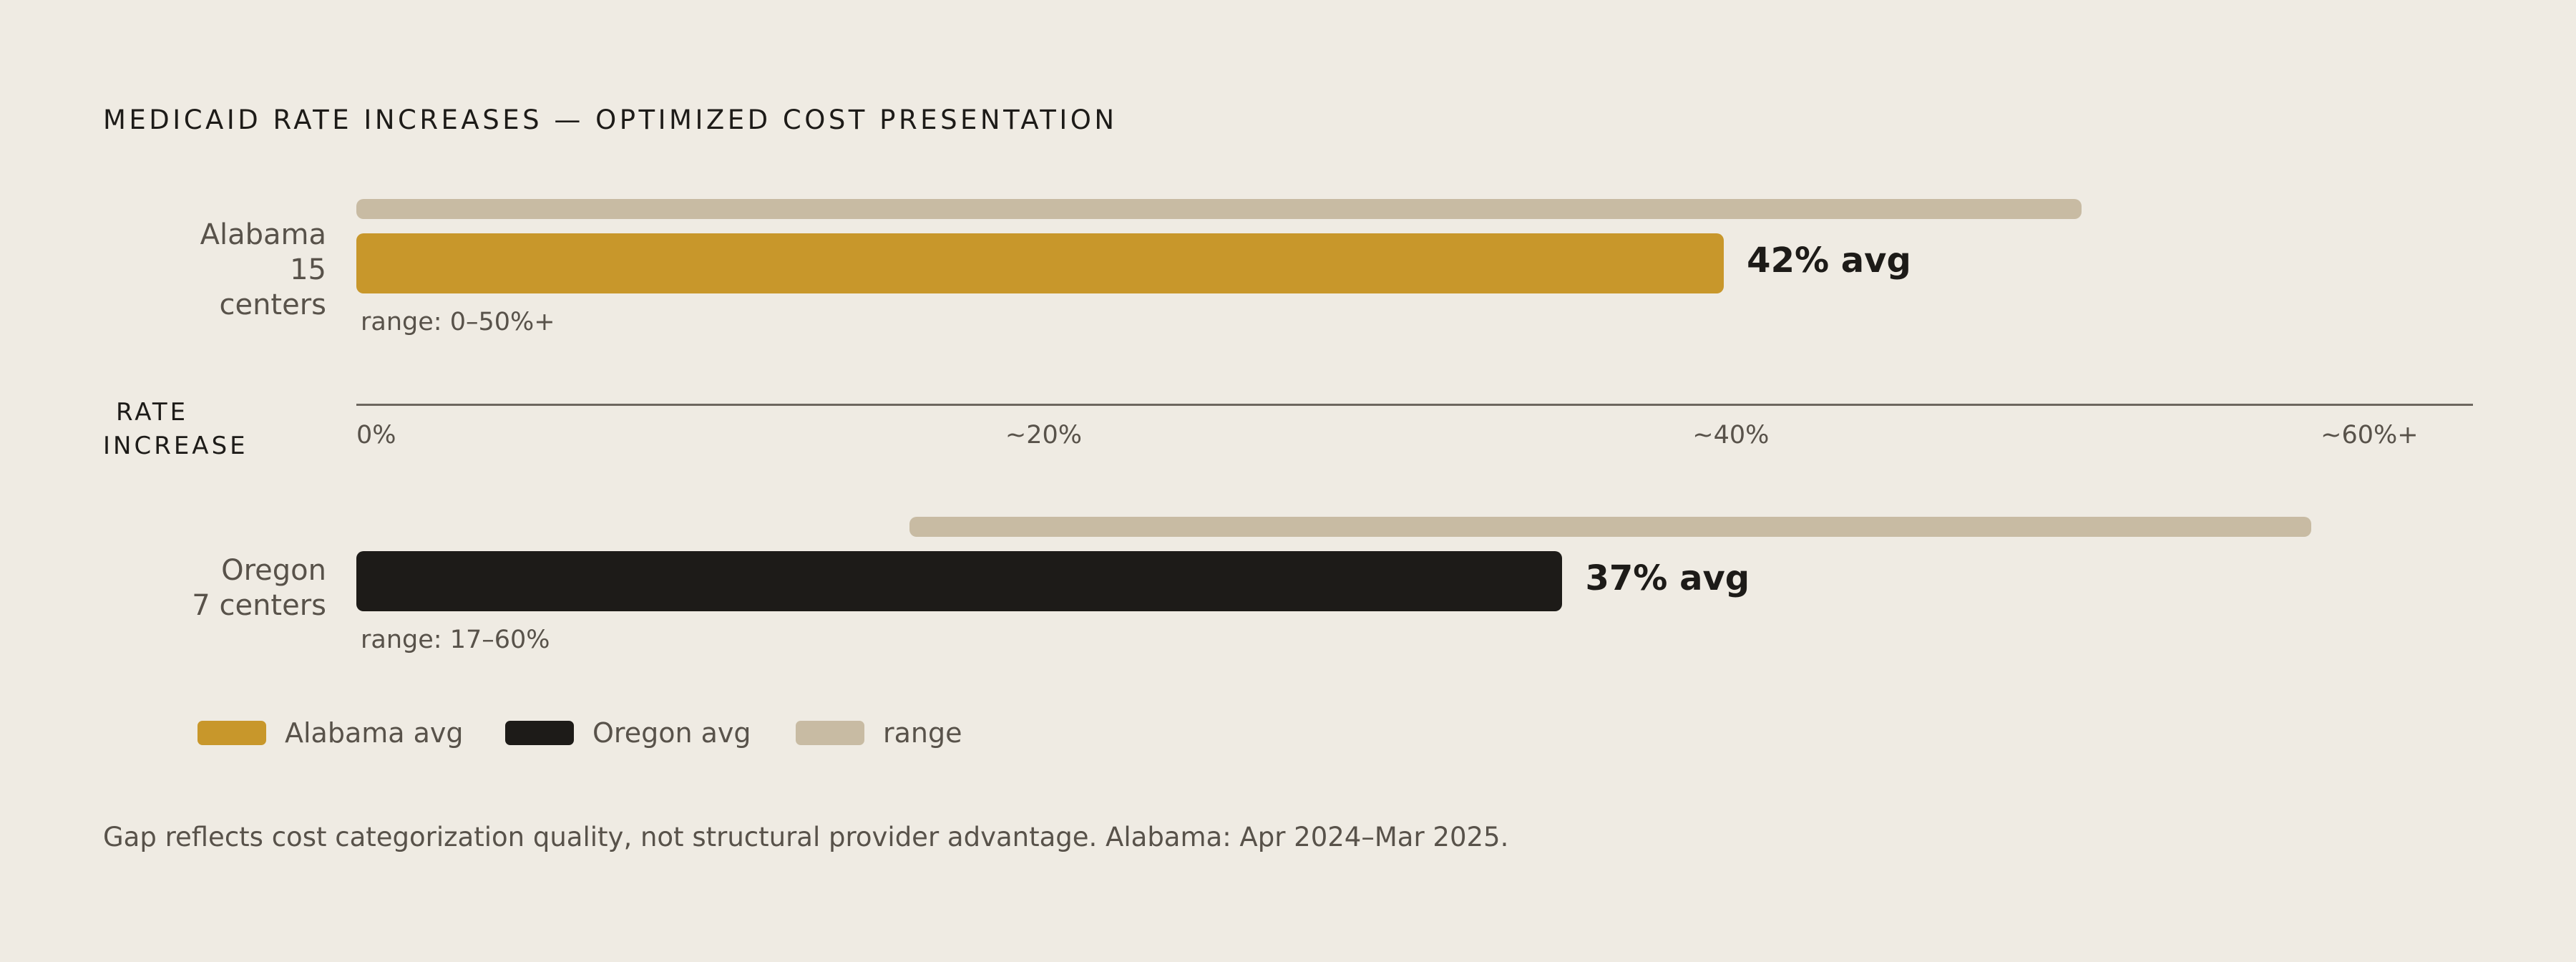 The width and height of the screenshot is (2576, 962). I want to click on category-label-alabama: Alabama 15 centers, so click(214, 270).